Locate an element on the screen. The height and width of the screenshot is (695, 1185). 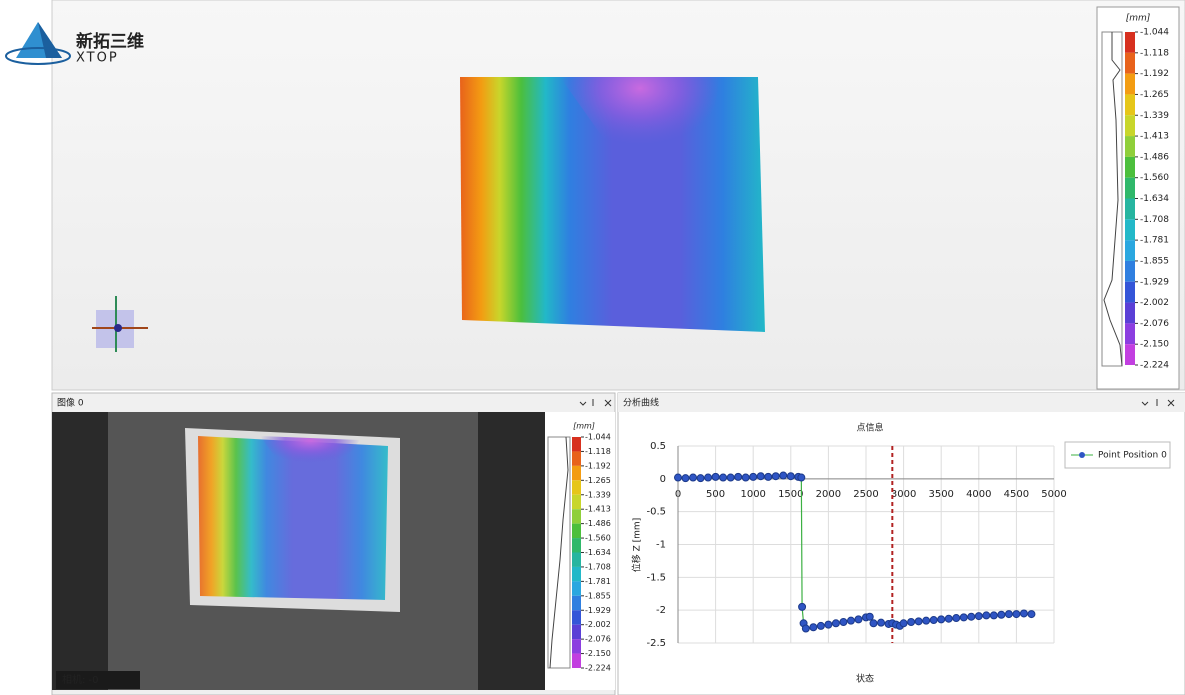
chart-title: 点信息 is located at coordinates (869, 428).